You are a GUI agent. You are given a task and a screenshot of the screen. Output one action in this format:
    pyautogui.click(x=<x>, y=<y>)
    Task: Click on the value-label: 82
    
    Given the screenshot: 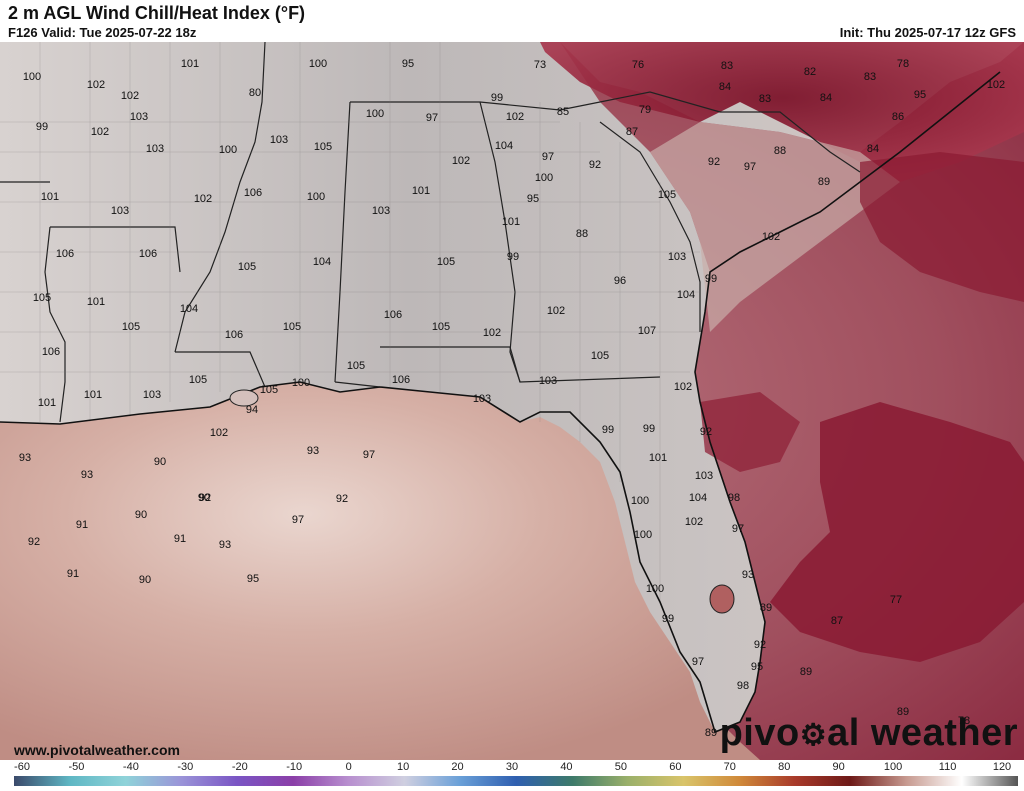 What is the action you would take?
    pyautogui.click(x=810, y=72)
    